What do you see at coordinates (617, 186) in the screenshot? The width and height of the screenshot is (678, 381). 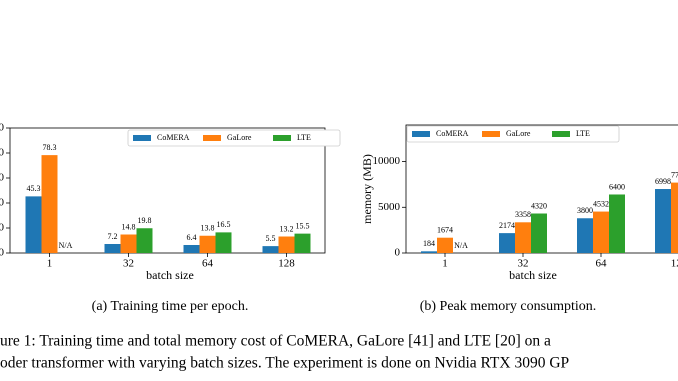 I see `value-label: 6400` at bounding box center [617, 186].